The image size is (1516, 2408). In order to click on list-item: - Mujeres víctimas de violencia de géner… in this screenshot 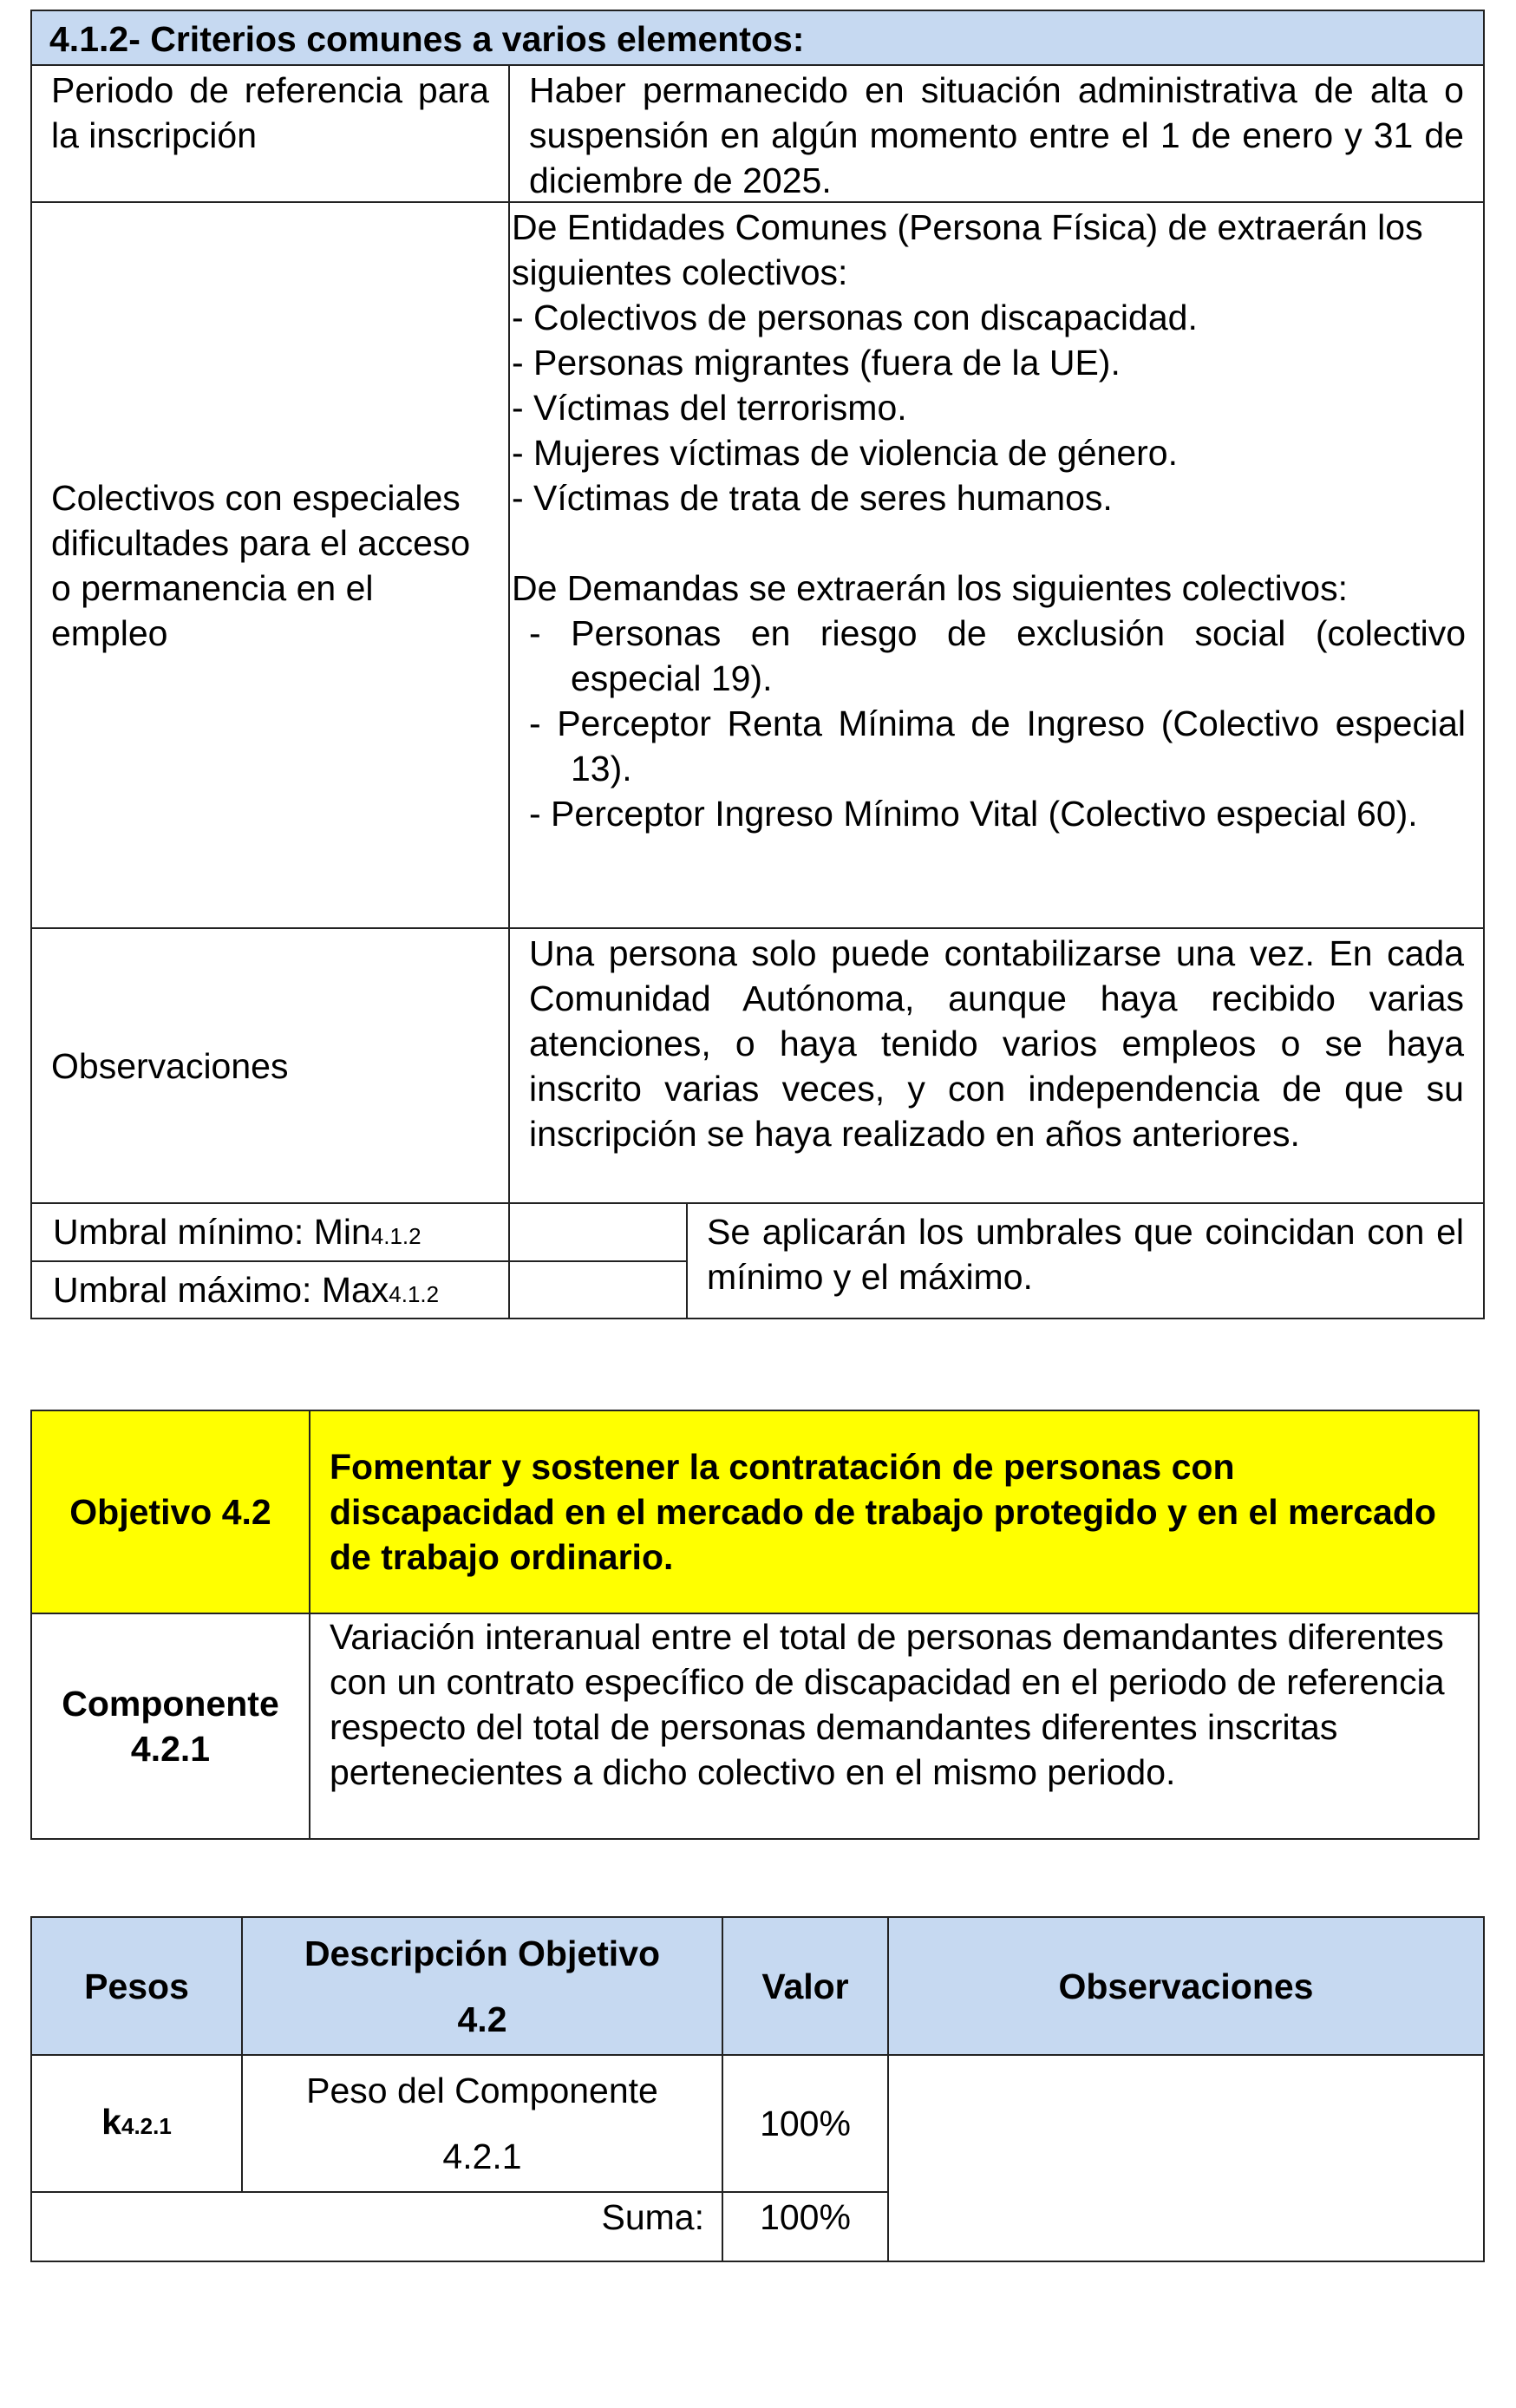, I will do `click(845, 453)`.